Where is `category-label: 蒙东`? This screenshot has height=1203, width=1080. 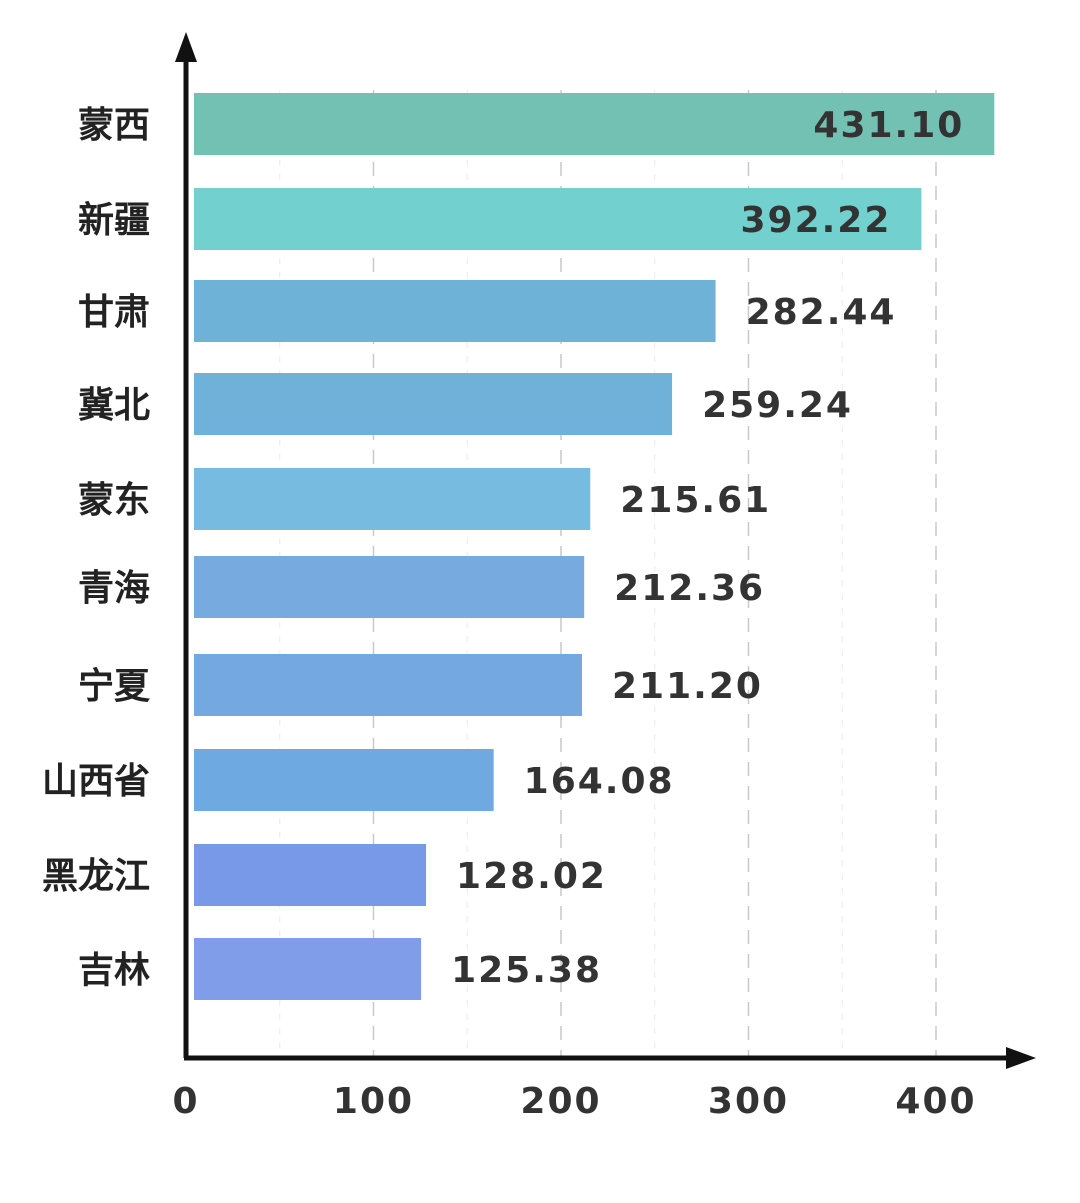 category-label: 蒙东 is located at coordinates (114, 500).